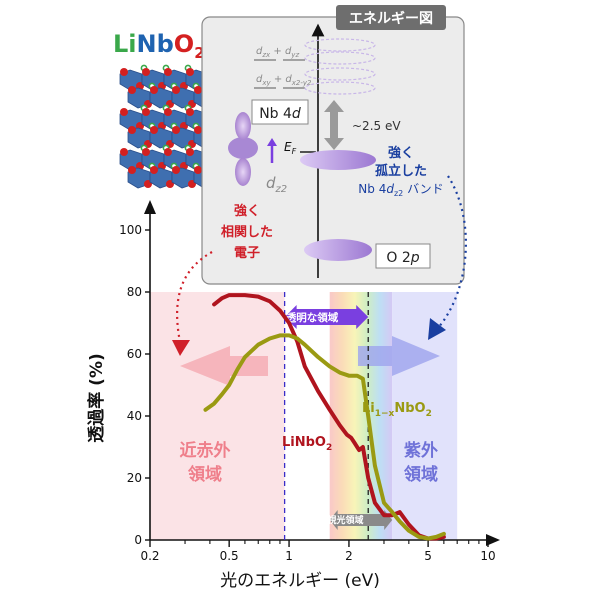  What do you see at coordinates (349, 556) in the screenshot?
I see `x-tick-label: 2` at bounding box center [349, 556].